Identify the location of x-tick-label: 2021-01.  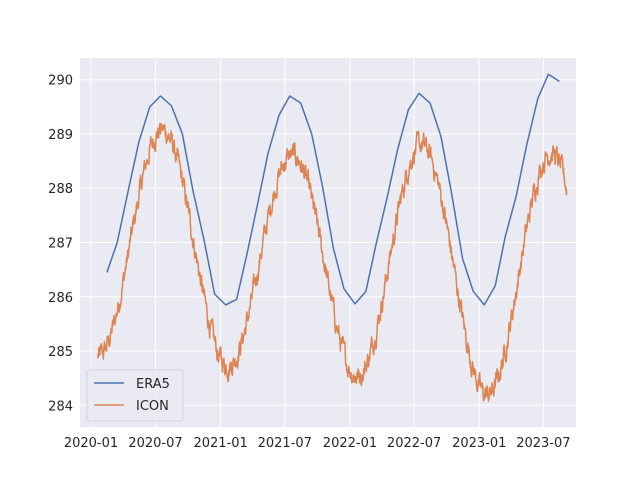
(220, 443).